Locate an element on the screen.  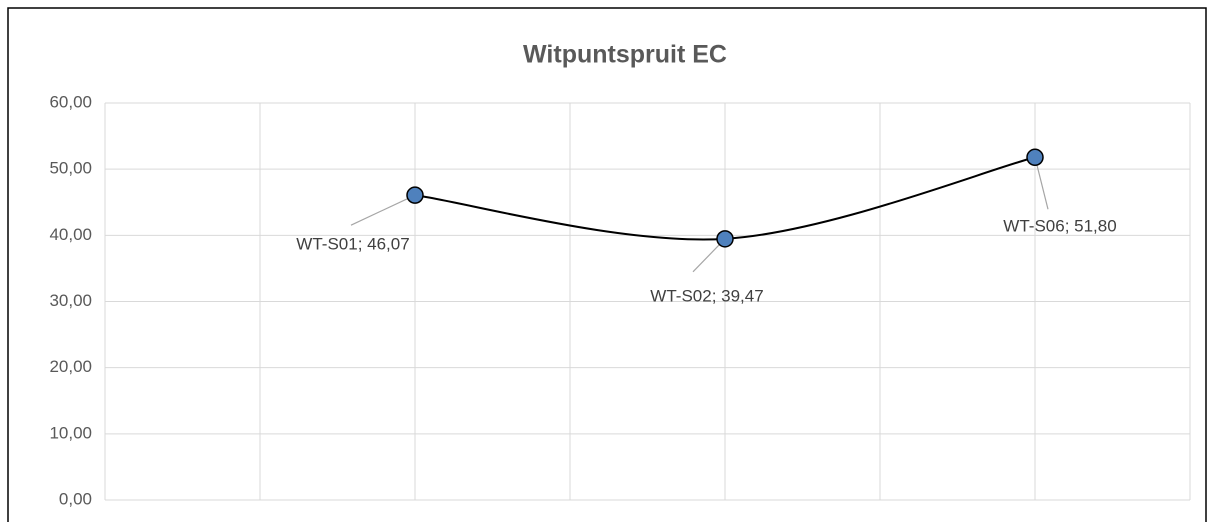
y-tick-label: 10,00 is located at coordinates (70, 432).